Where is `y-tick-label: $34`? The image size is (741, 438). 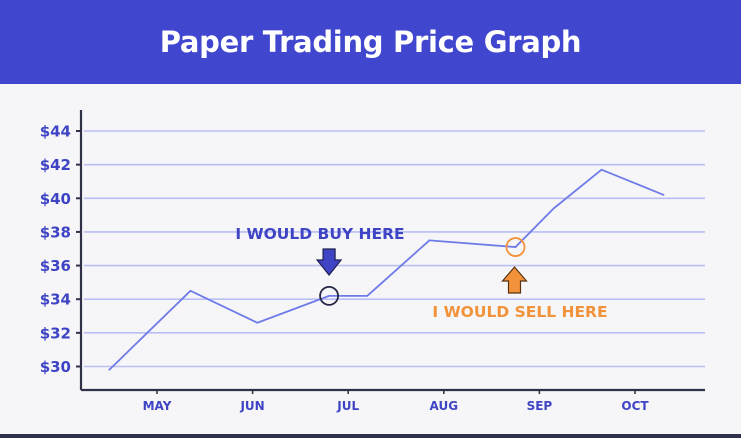
y-tick-label: $34 is located at coordinates (55, 300).